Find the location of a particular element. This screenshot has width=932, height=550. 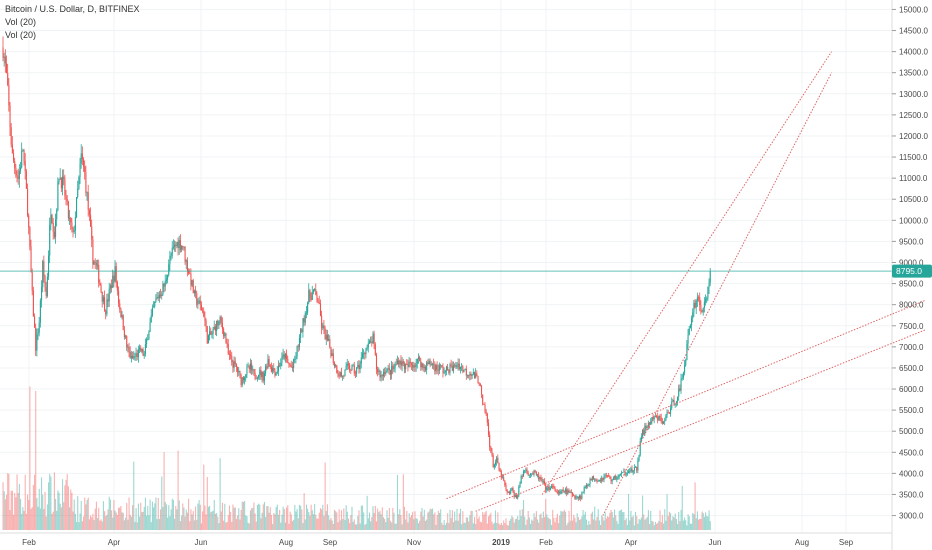

y-tick-label: 13500.0 is located at coordinates (913, 73).